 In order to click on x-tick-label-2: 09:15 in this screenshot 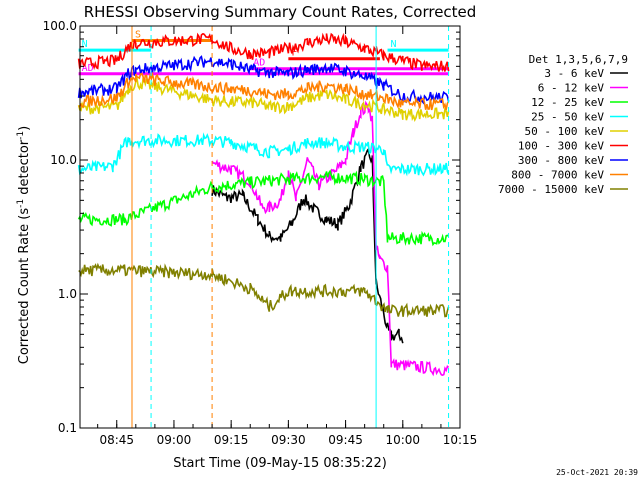, I will do `click(231, 440)`.